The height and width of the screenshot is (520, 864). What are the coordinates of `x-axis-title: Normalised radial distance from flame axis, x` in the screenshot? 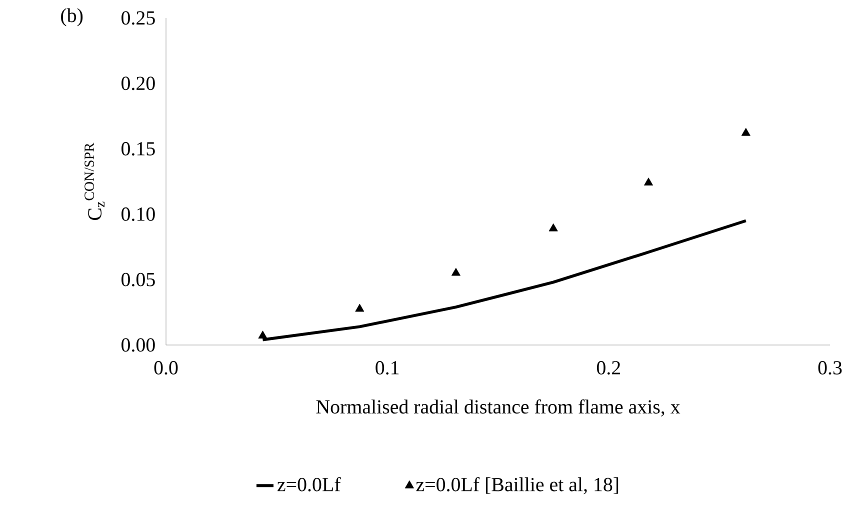 It's located at (498, 407).